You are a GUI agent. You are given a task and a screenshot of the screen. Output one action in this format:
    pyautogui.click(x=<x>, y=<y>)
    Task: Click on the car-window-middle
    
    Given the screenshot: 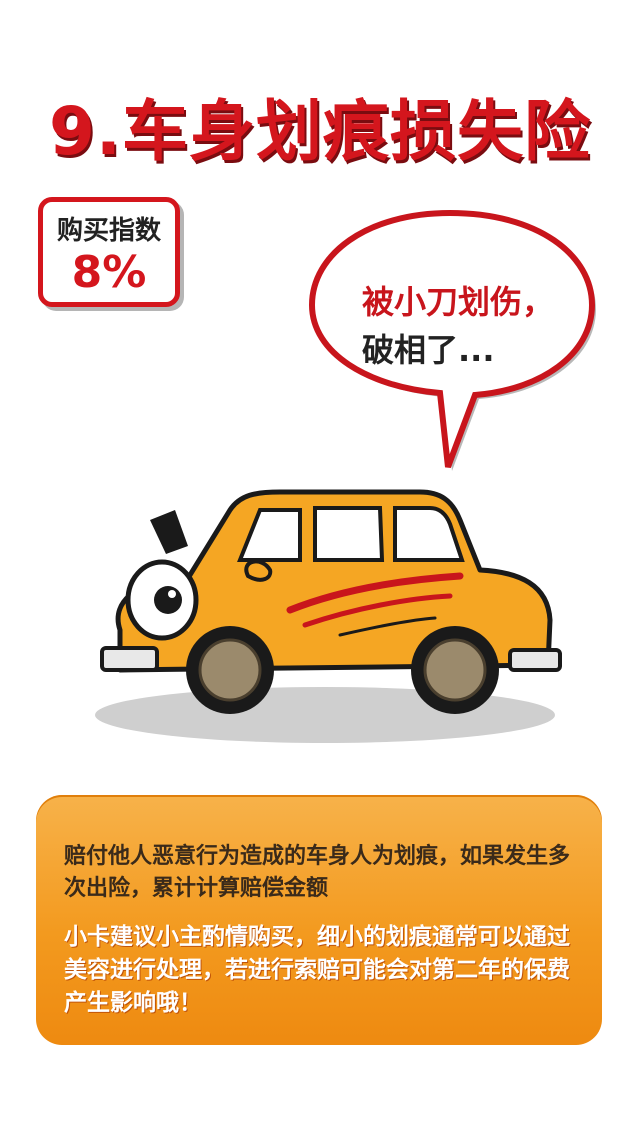 What is the action you would take?
    pyautogui.click(x=349, y=534)
    